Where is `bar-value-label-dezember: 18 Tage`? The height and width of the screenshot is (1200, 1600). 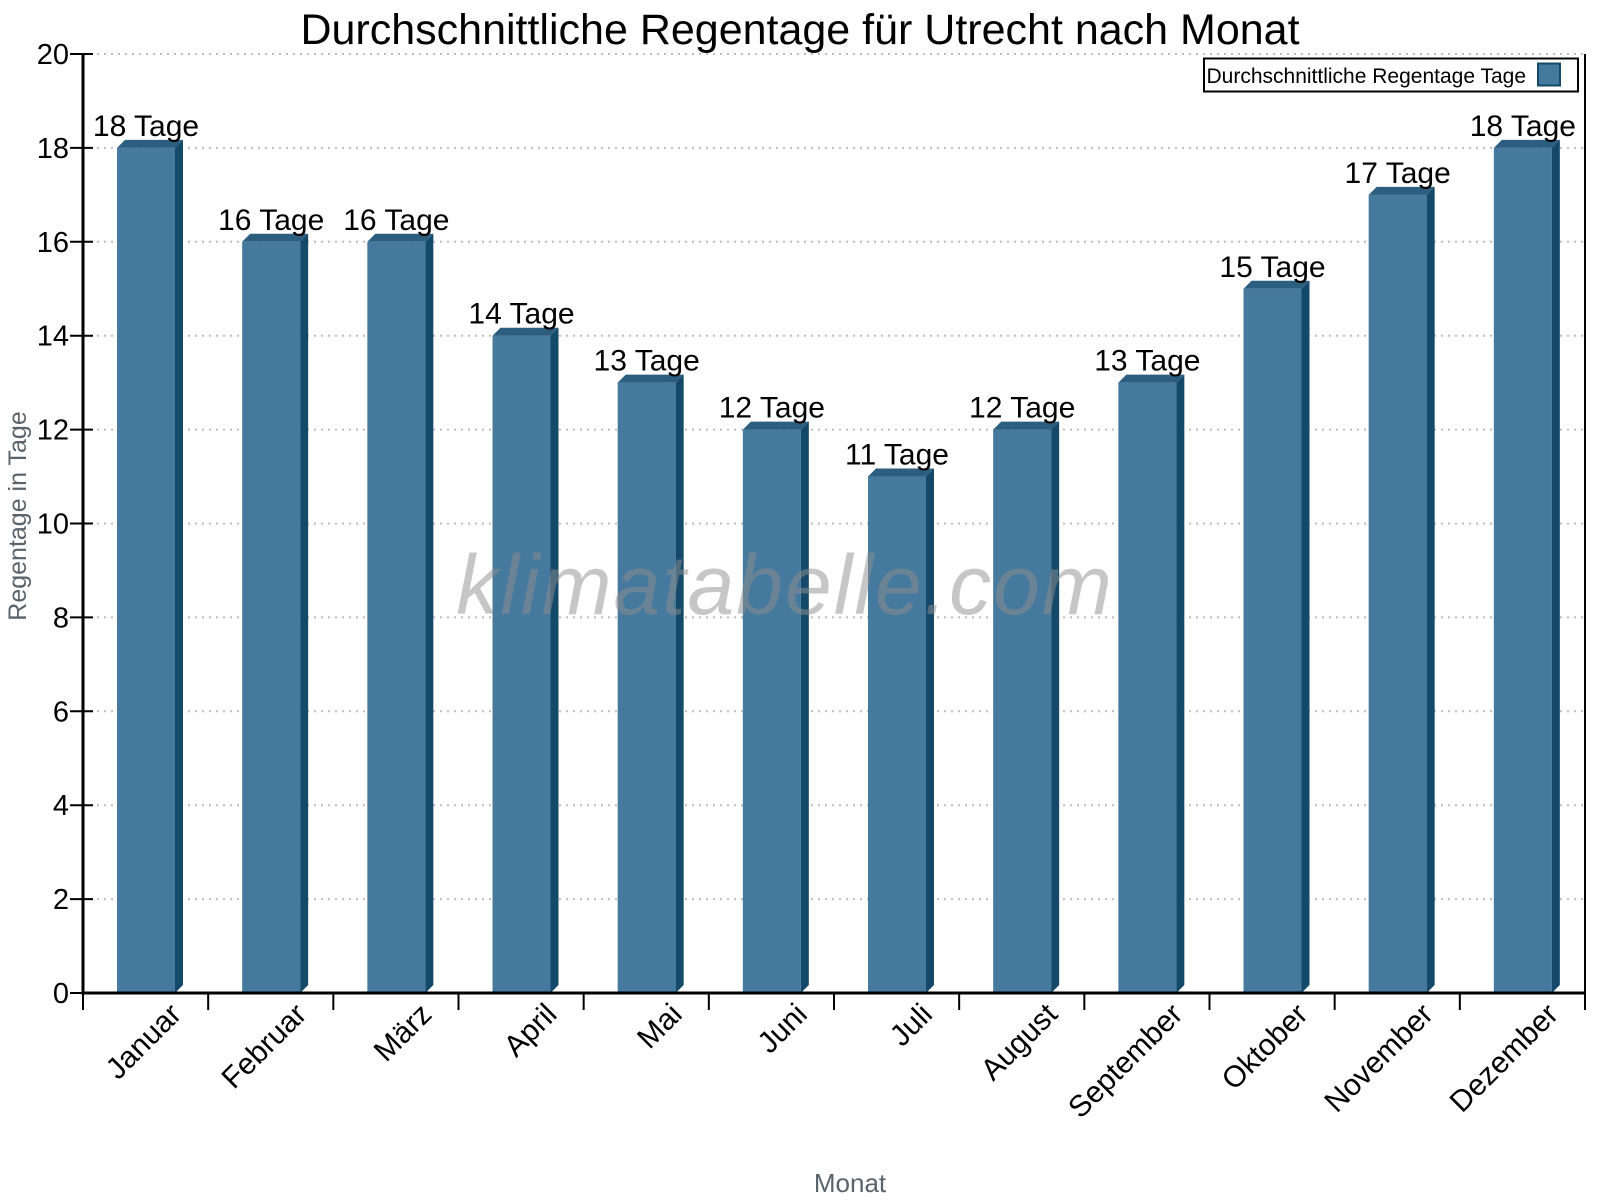
bar-value-label-dezember: 18 Tage is located at coordinates (1523, 126).